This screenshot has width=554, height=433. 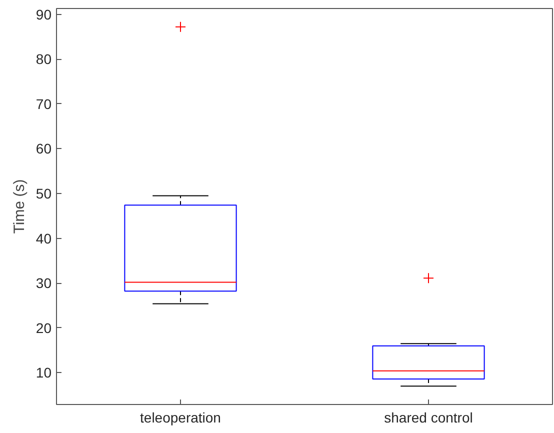 I want to click on y-tick-label: 90, so click(x=44, y=14).